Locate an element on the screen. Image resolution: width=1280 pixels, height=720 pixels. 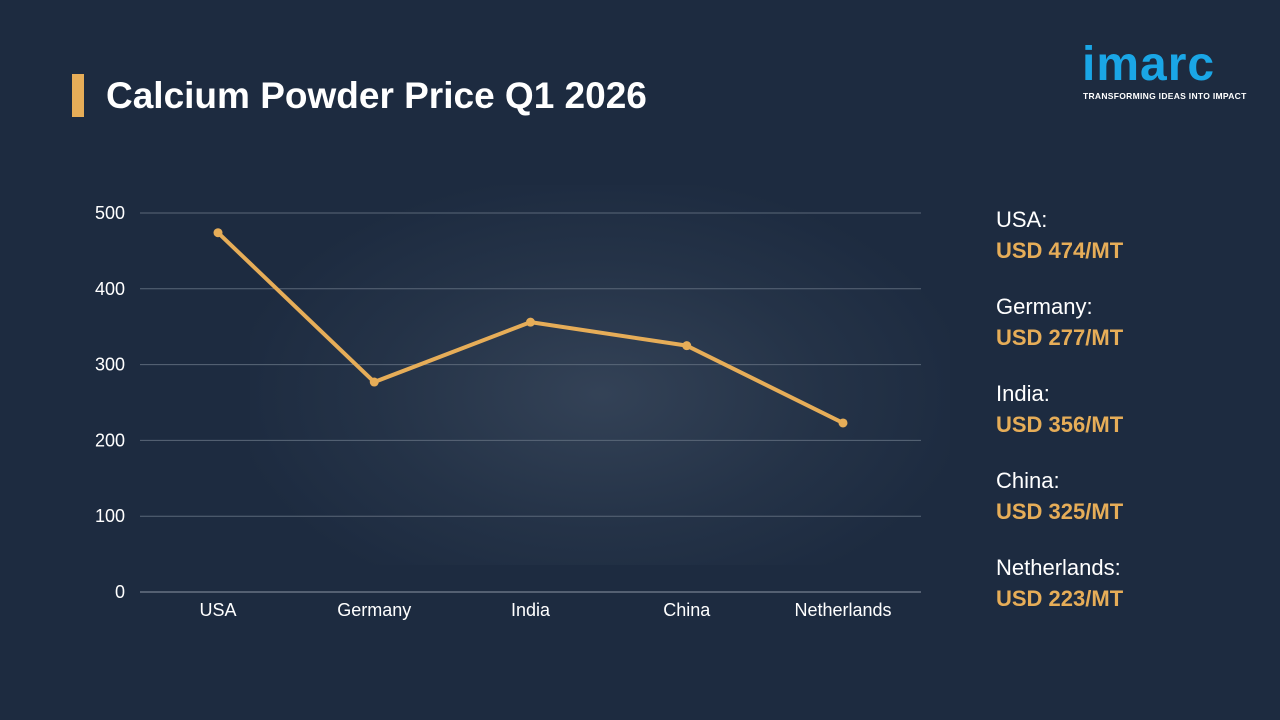
legend-item-china: China: USD 325/MT is located at coordinates (1131, 509).